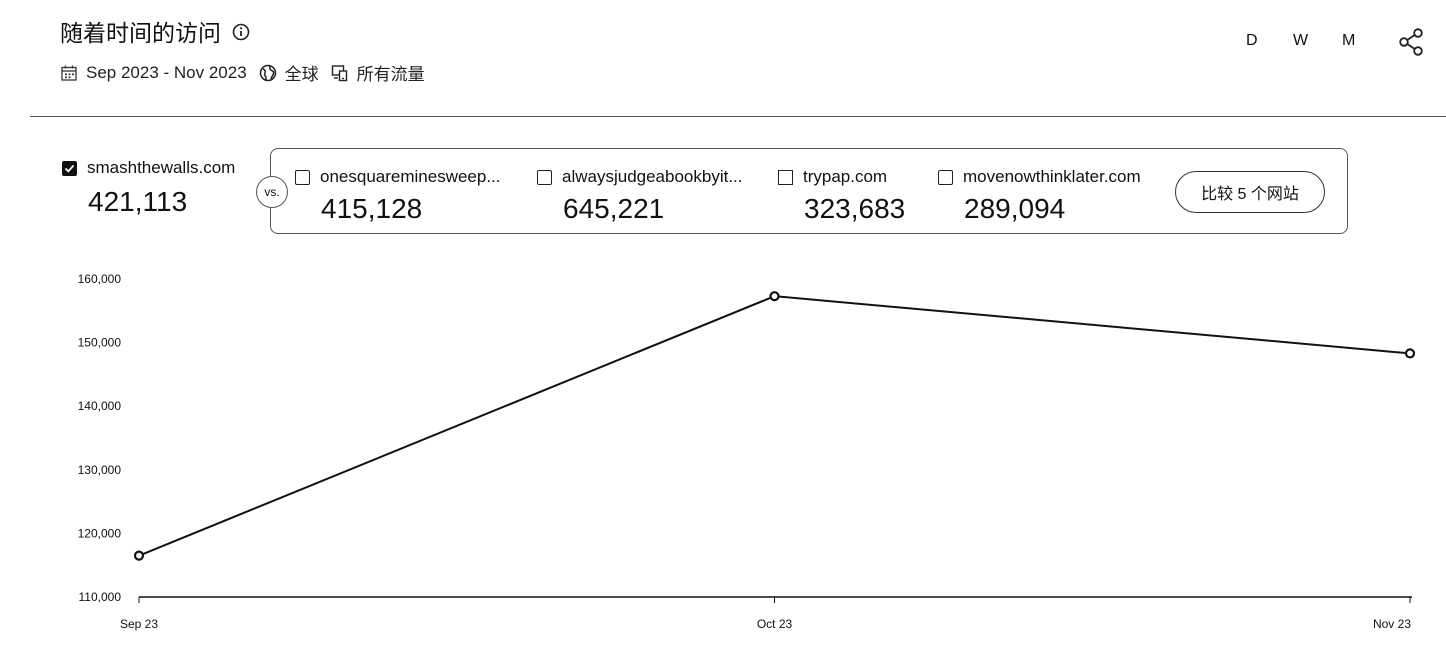 This screenshot has width=1446, height=652. Describe the element at coordinates (1392, 624) in the screenshot. I see `x-tick-label: Nov 23` at that location.